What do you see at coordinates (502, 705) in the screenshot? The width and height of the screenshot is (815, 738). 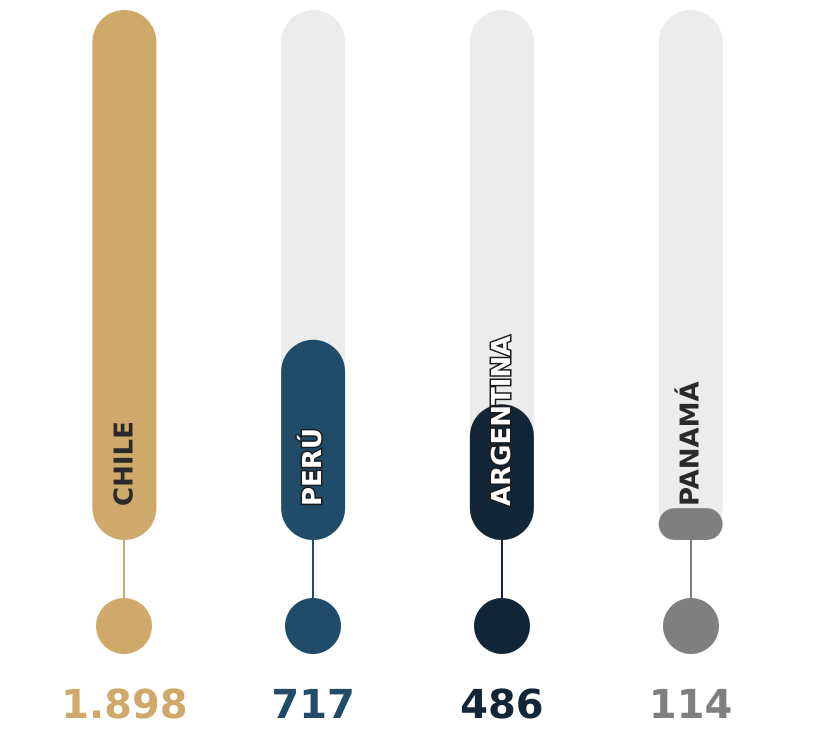 I see `data-label: 486` at bounding box center [502, 705].